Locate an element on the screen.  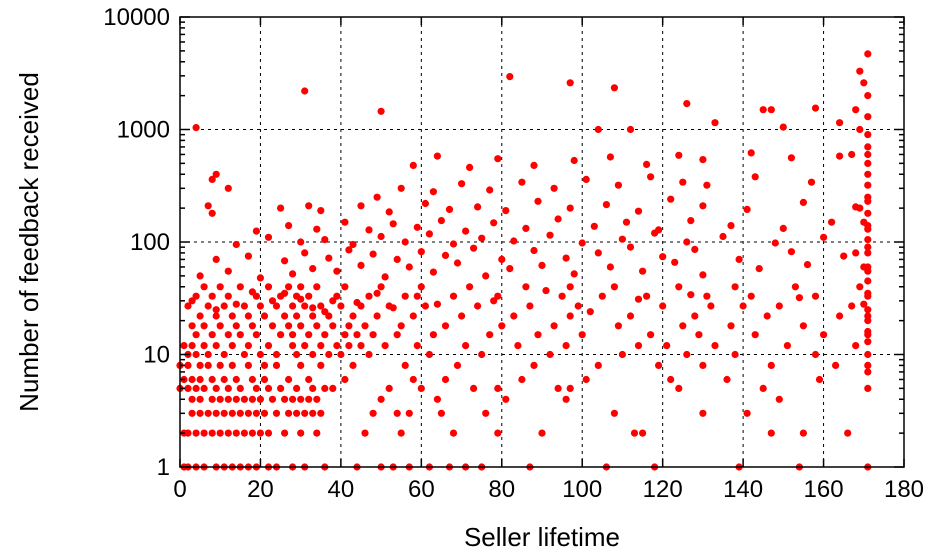
y-tick-label: 1 is located at coordinates (163, 467).